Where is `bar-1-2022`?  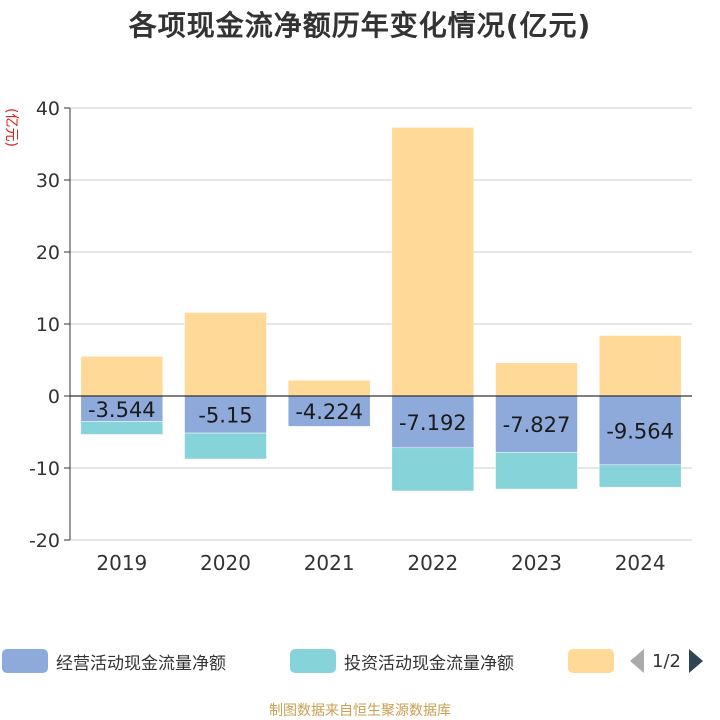
bar-1-2022 is located at coordinates (433, 422).